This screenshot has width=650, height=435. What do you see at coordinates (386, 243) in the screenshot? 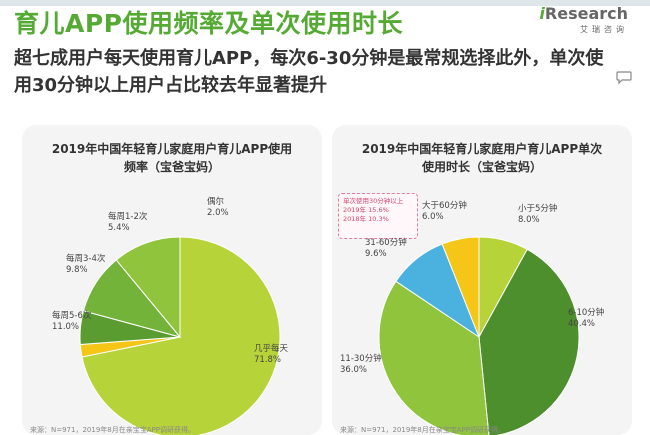
I see `duration-label-3-name: 31-60分钟` at bounding box center [386, 243].